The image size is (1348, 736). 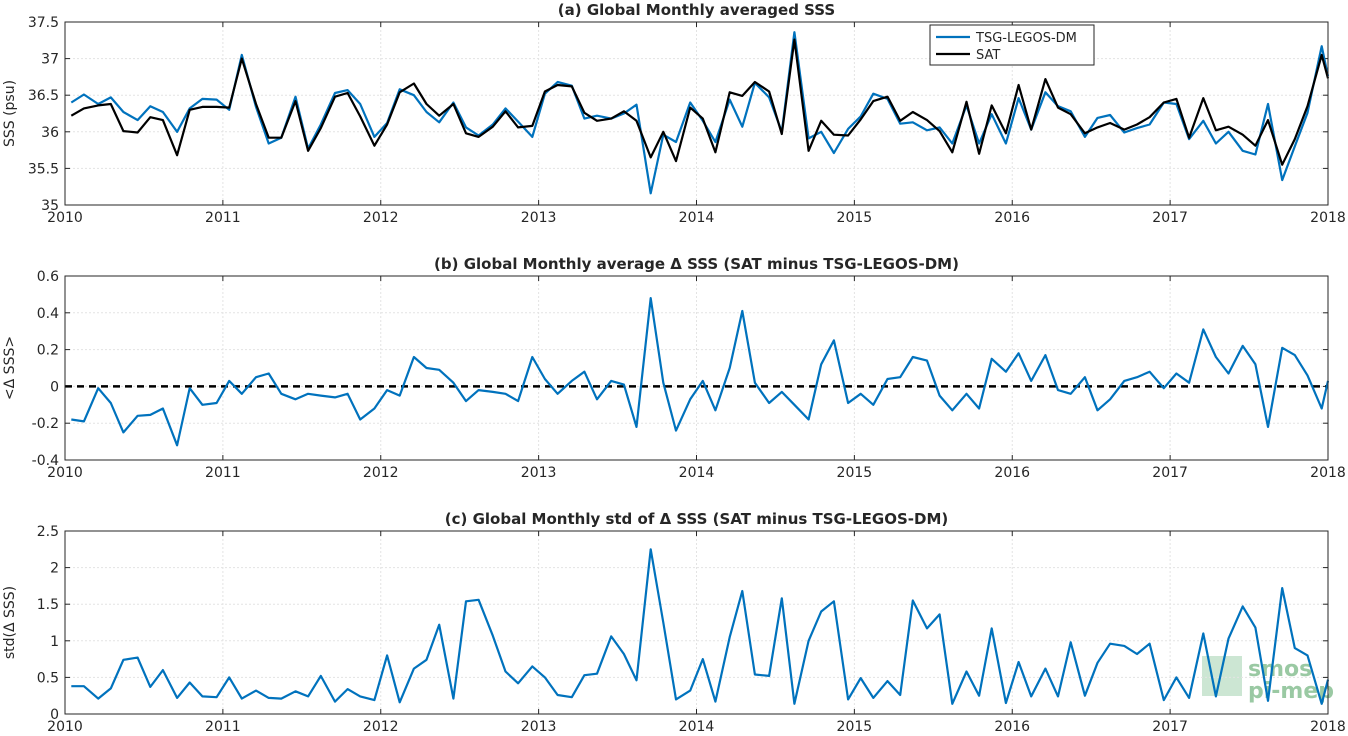 I want to click on y-tick-label: 36, so click(x=50, y=133).